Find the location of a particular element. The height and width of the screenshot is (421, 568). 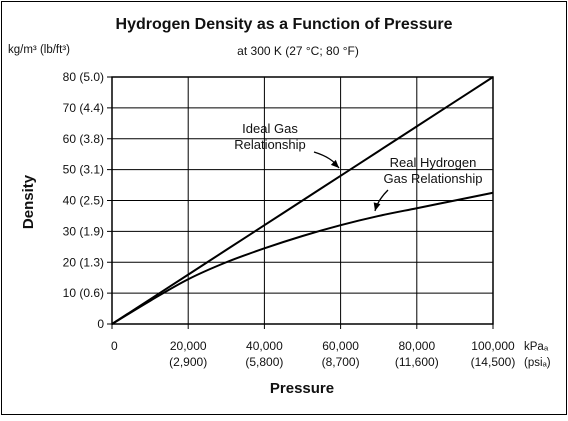

x-tick-sublabel: (8,700) is located at coordinates (341, 362).